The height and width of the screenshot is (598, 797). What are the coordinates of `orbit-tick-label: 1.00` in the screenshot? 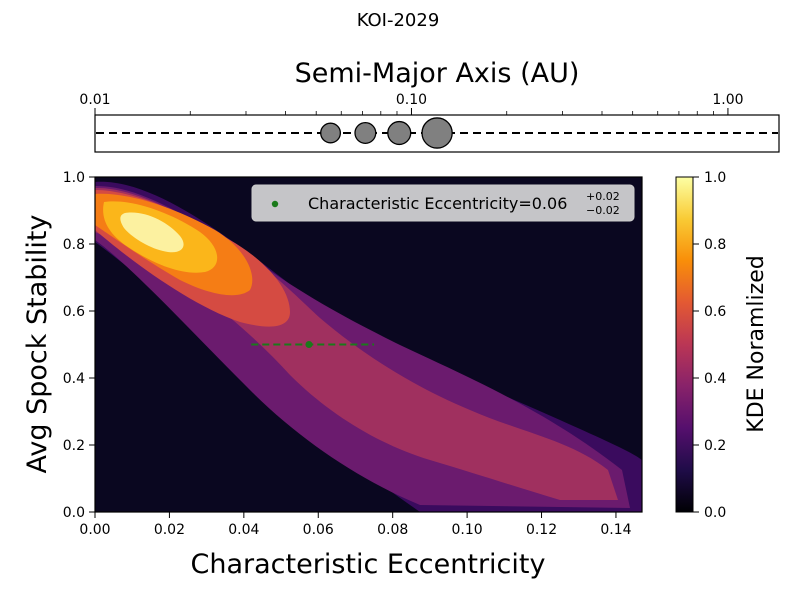 It's located at (727, 100).